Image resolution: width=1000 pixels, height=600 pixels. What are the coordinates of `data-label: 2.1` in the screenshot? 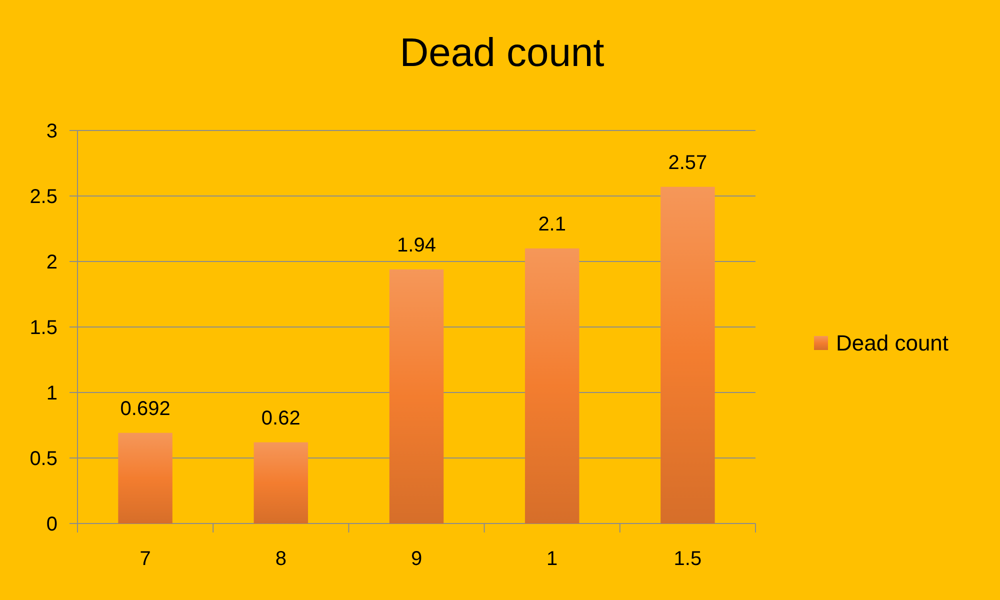 It's located at (552, 224).